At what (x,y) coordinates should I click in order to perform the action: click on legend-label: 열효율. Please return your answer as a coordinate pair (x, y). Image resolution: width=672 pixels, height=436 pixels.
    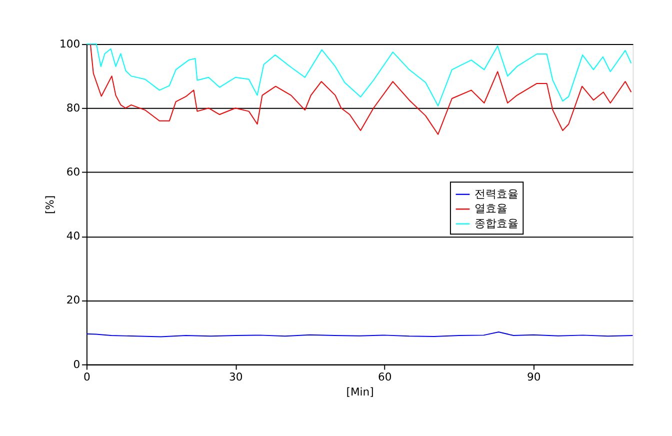
    Looking at the image, I should click on (491, 209).